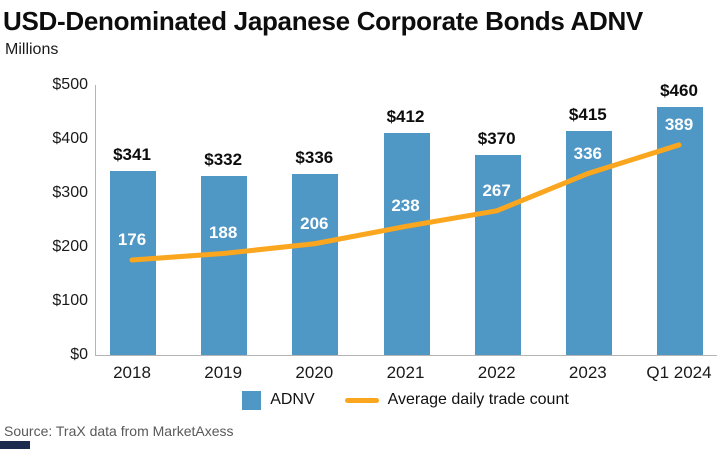 The height and width of the screenshot is (449, 720). I want to click on legend-label-trade-count: Average daily trade count, so click(478, 399).